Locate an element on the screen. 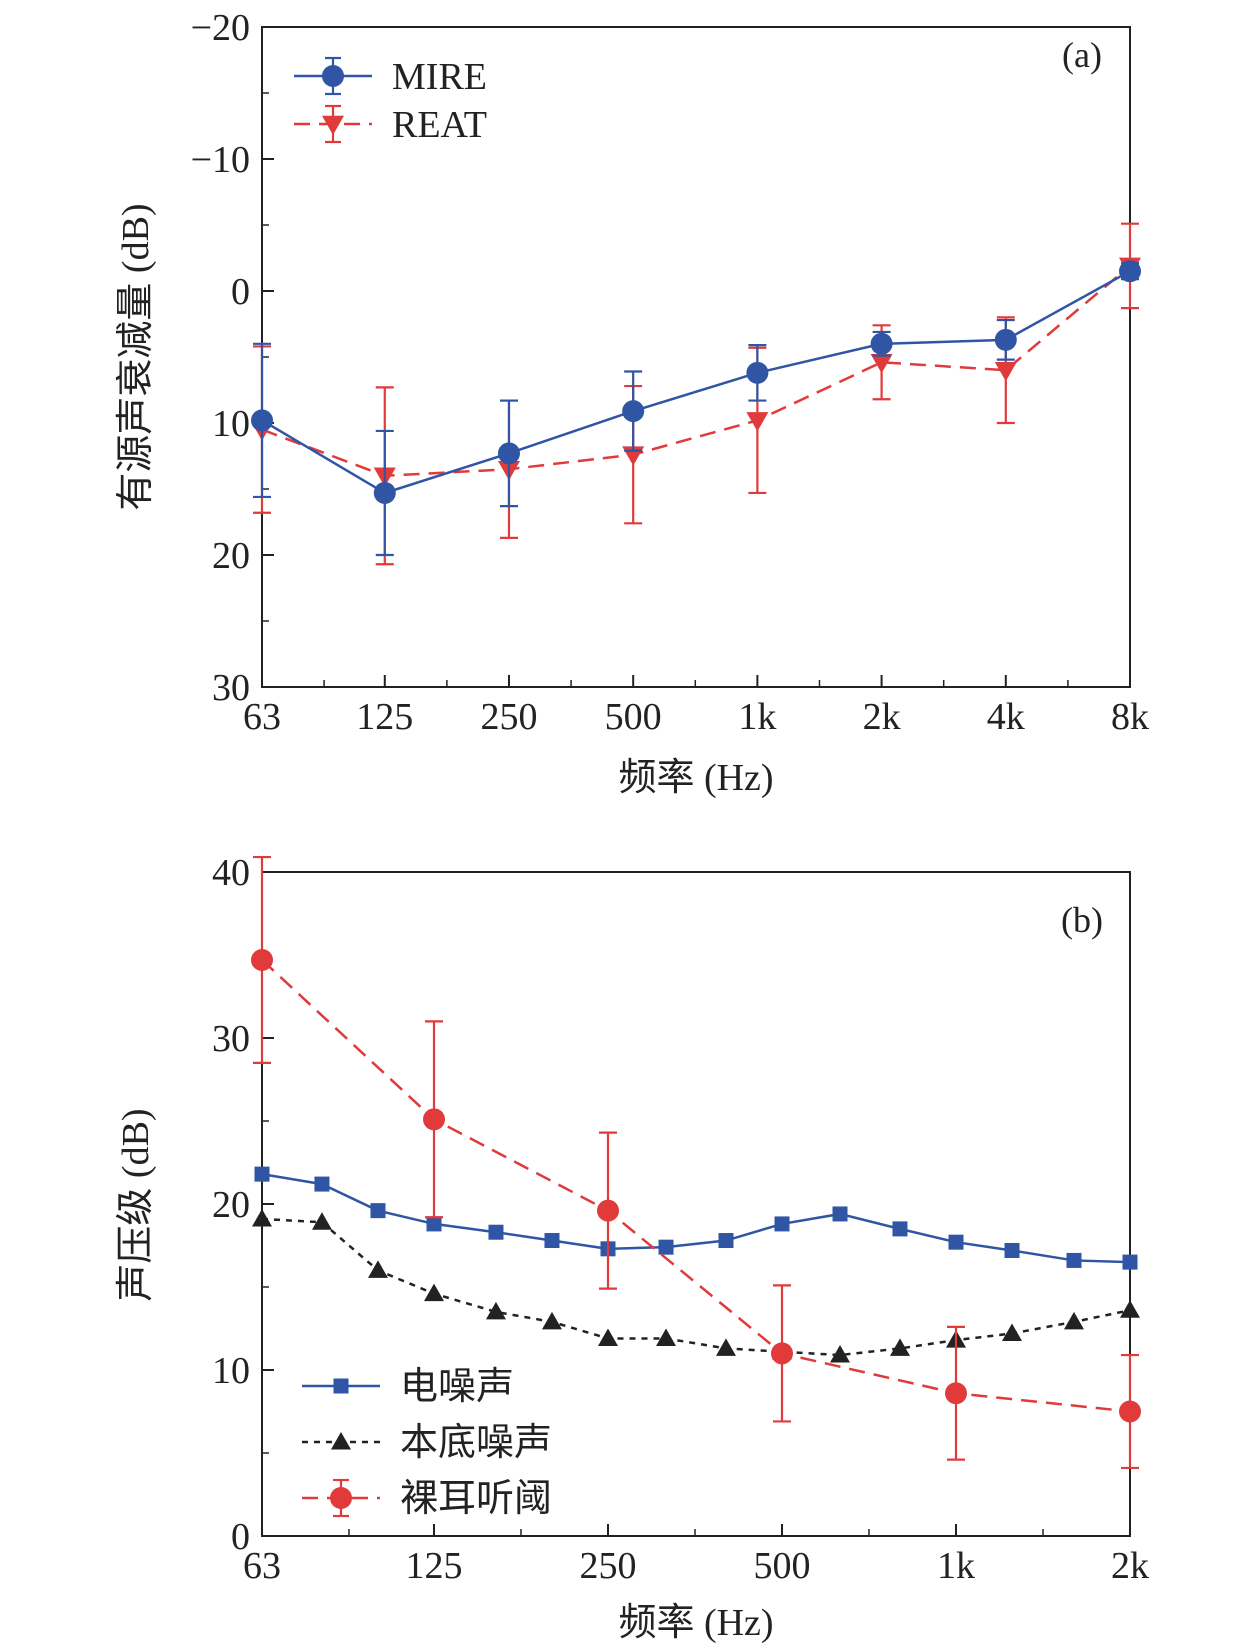 This screenshot has height=1646, width=1260. y-tick-label-a: 30 is located at coordinates (231, 688).